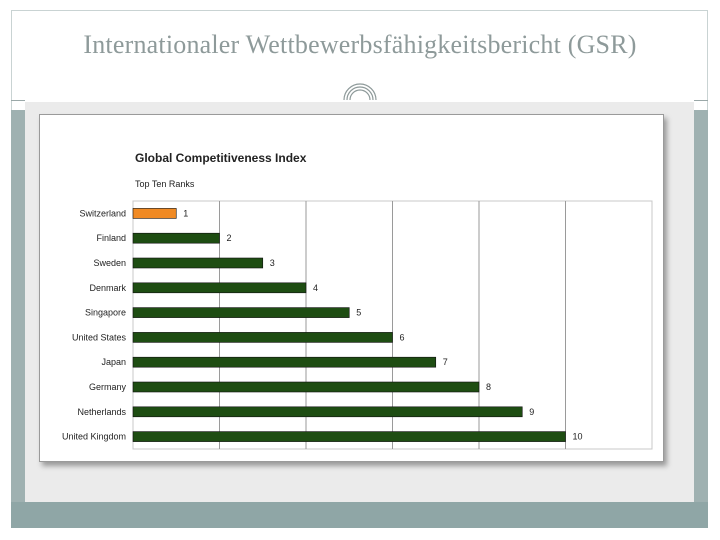  I want to click on data-label: 5, so click(358, 313).